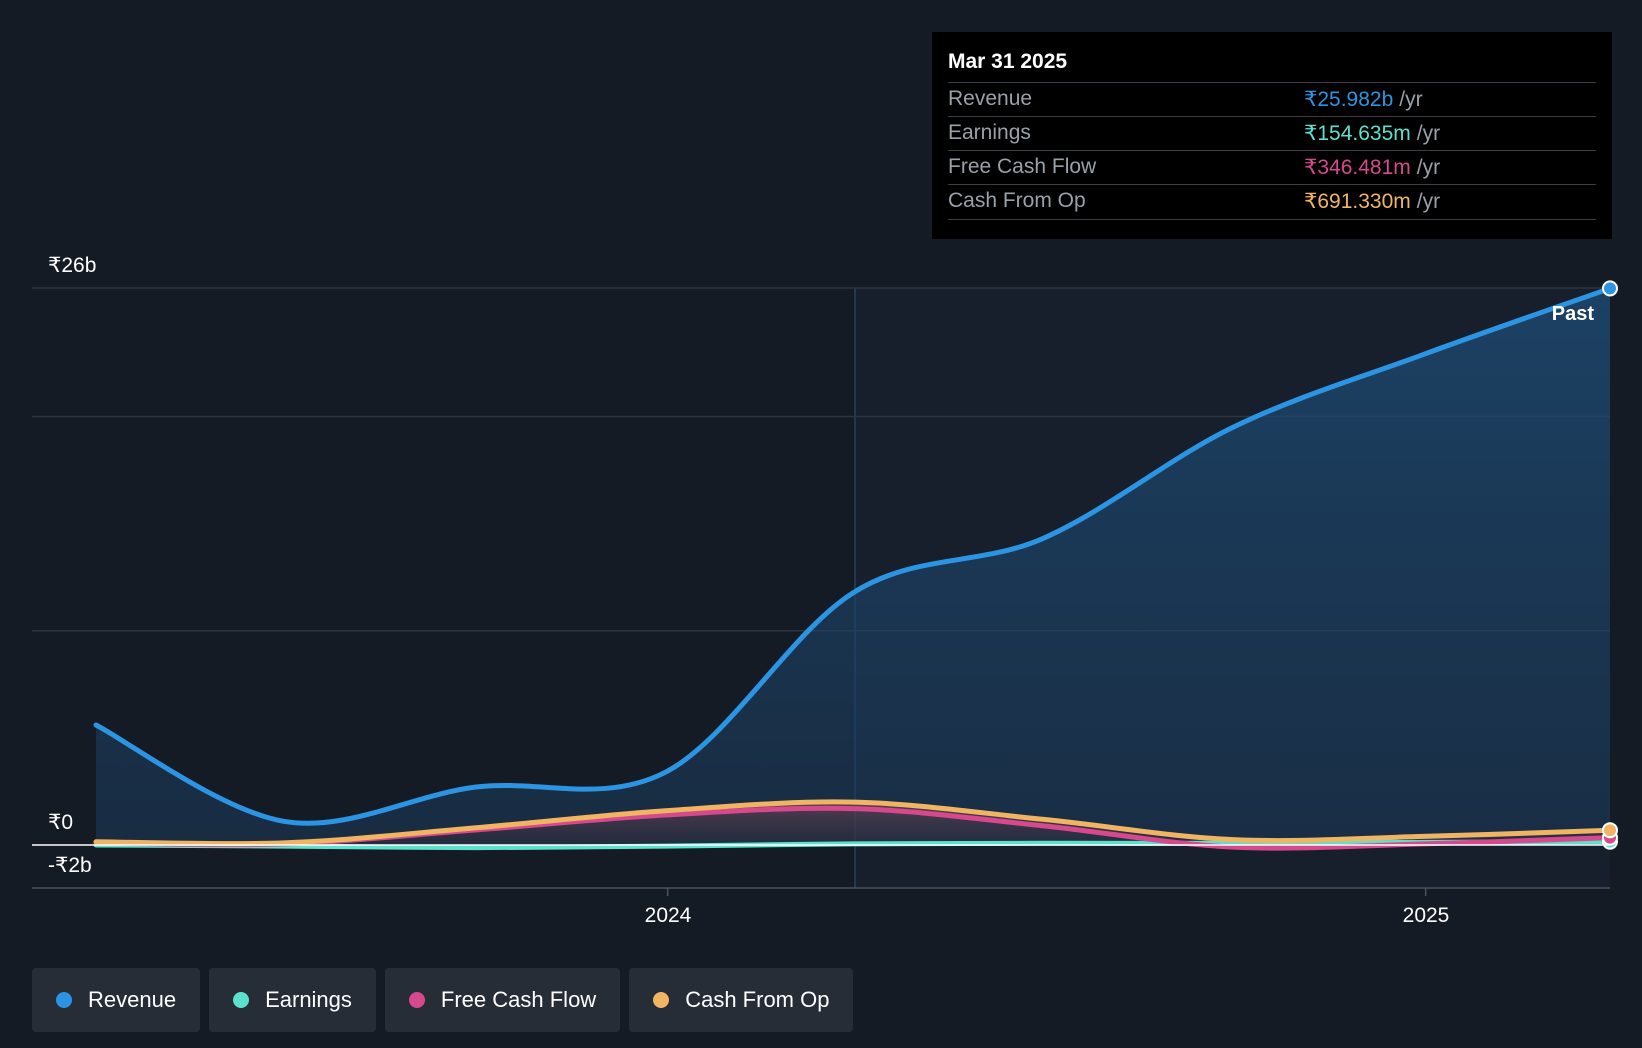  I want to click on y-tick-label-bottom: -₹2b, so click(70, 865).